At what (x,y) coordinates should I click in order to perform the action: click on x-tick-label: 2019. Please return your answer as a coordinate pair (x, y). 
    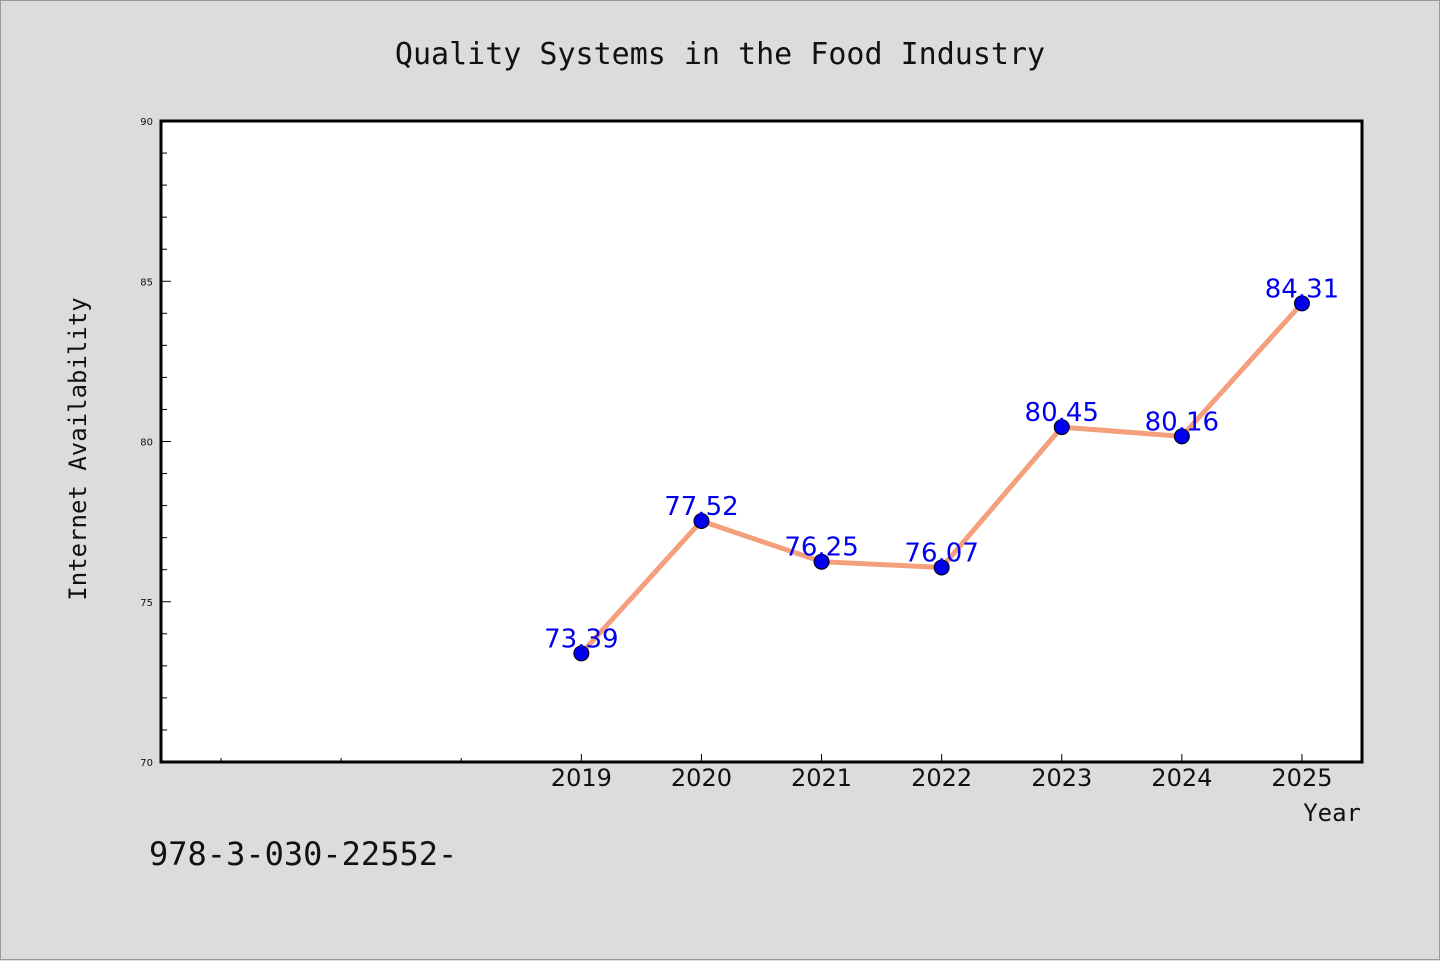
    Looking at the image, I should click on (581, 778).